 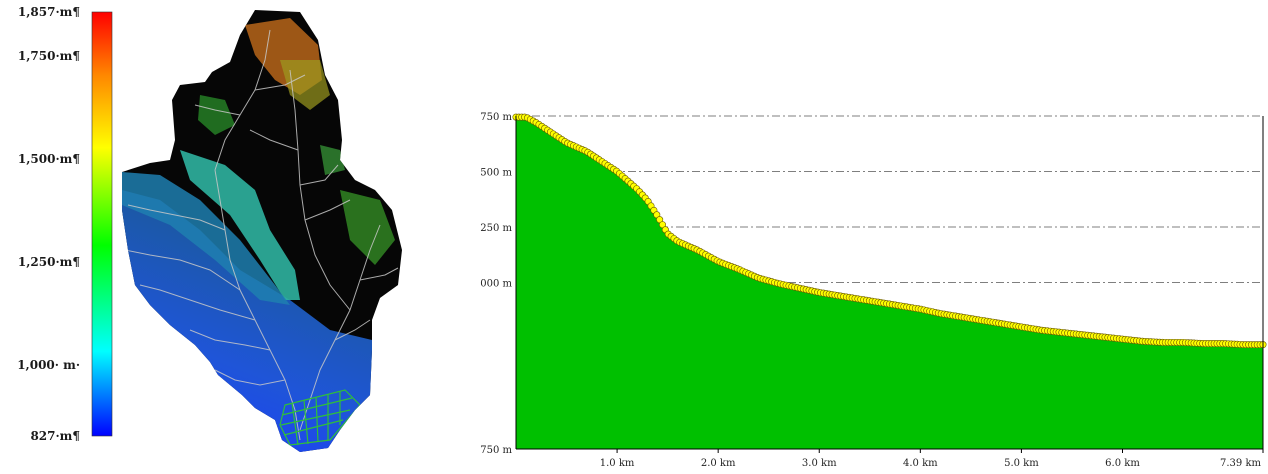 I want to click on y-tick-label: 000 m, so click(x=496, y=284).